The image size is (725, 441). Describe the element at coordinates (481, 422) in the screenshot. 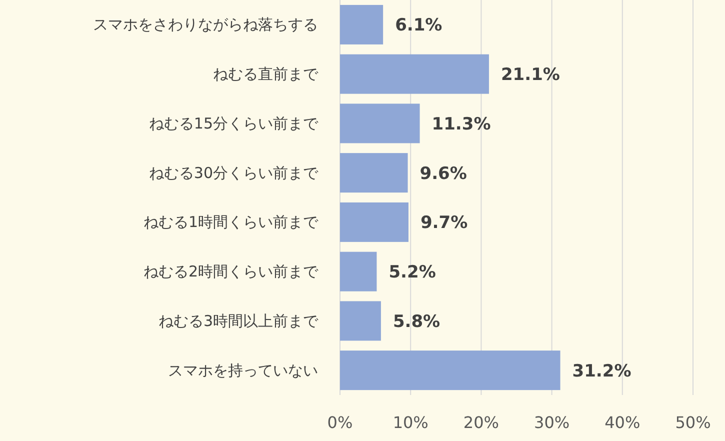

I see `x-tick-label: 20%` at that location.